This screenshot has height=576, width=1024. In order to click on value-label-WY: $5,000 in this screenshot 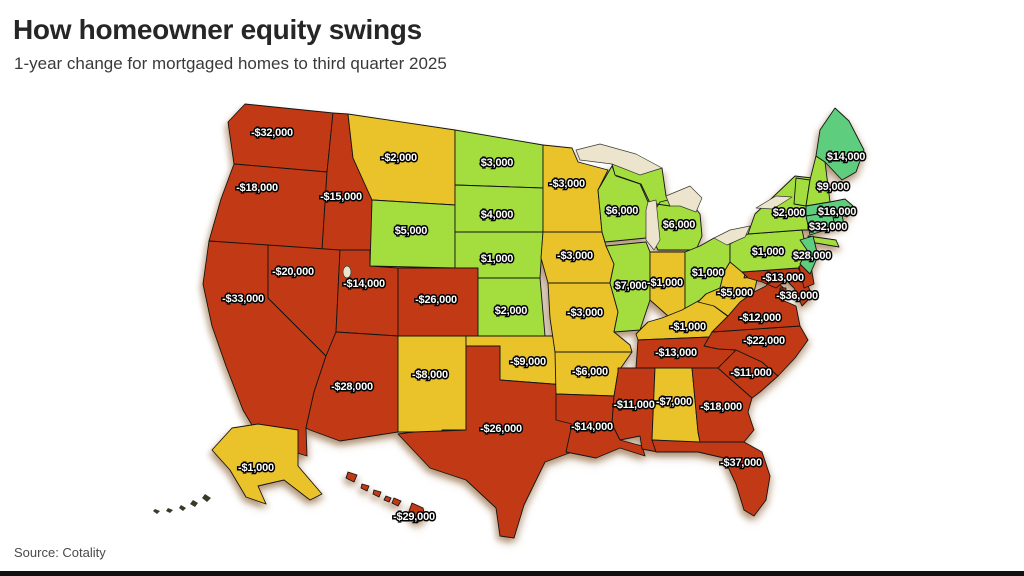, I will do `click(411, 231)`.